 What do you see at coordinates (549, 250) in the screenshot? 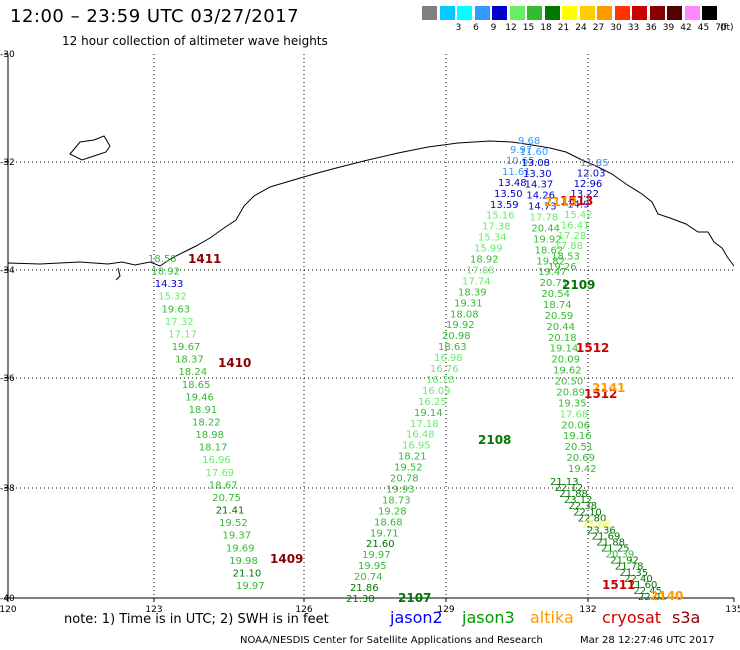
I see `wave-height-label: 18.62` at bounding box center [549, 250].